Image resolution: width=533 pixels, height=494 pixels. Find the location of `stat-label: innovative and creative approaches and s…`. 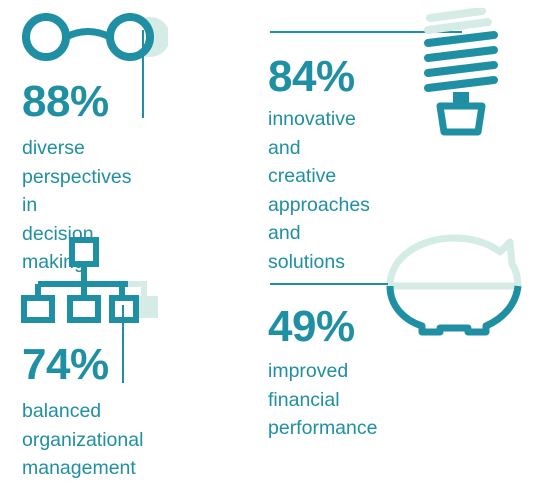

stat-label: innovative and creative approaches and s… is located at coordinates (319, 190).